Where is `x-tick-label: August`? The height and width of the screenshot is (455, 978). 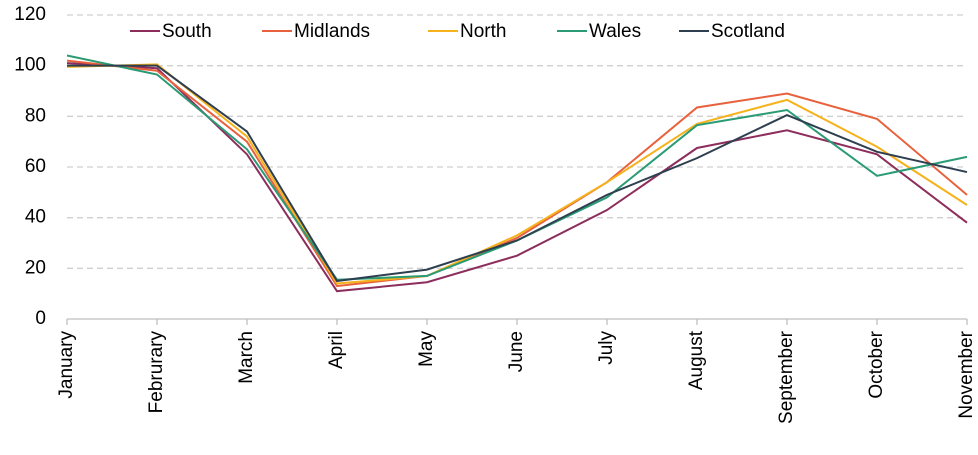
x-tick-label: August is located at coordinates (696, 360).